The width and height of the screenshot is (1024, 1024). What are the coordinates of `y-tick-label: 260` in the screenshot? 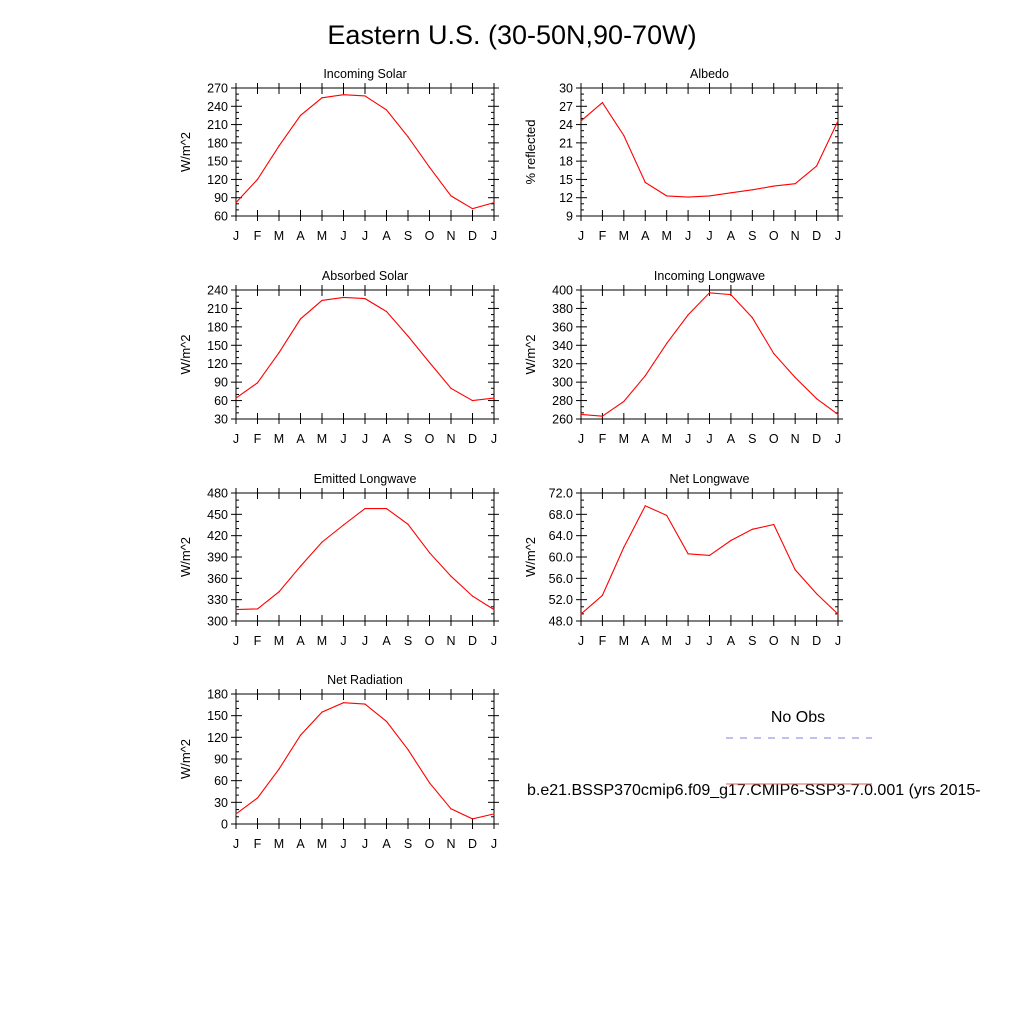 It's located at (562, 420).